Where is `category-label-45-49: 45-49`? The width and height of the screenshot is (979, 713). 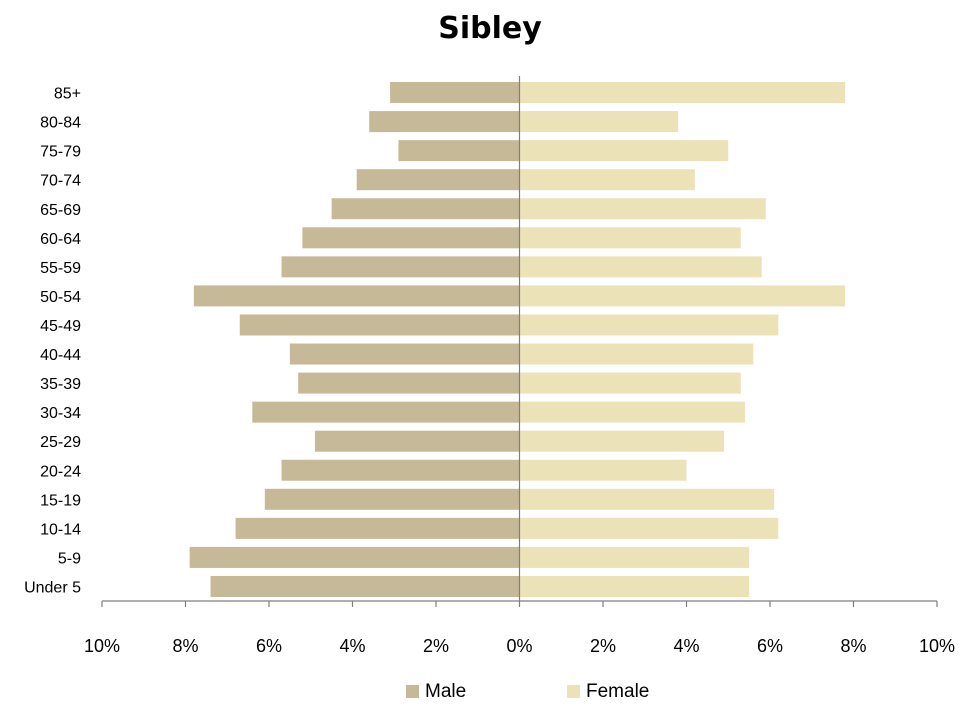
category-label-45-49: 45-49 is located at coordinates (60, 326).